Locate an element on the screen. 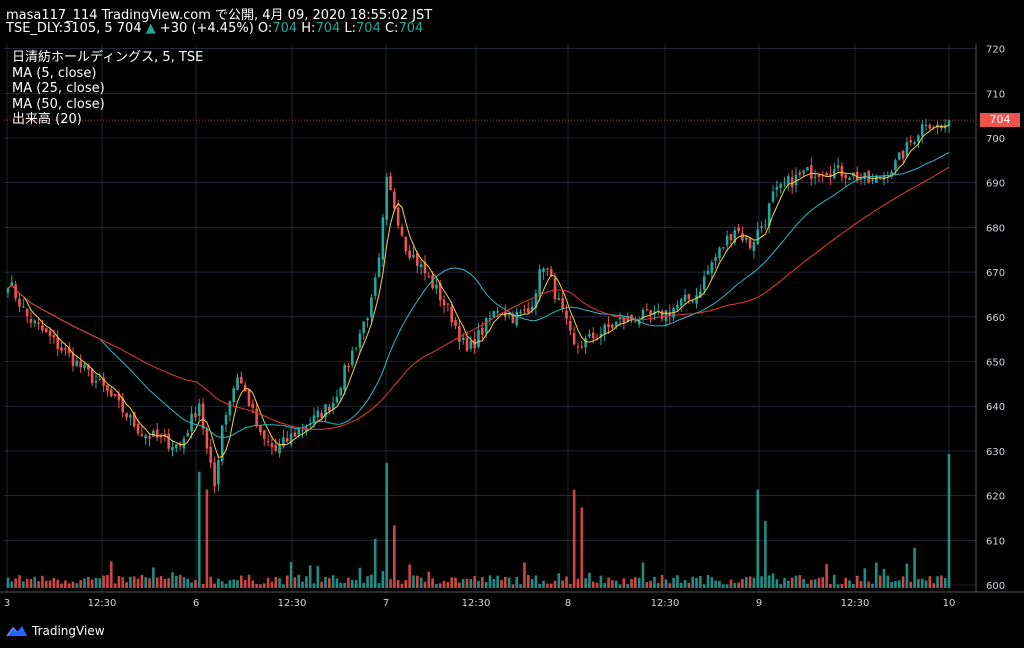 The image size is (1024, 648). legend-ma5: MA (5, close) is located at coordinates (54, 73).